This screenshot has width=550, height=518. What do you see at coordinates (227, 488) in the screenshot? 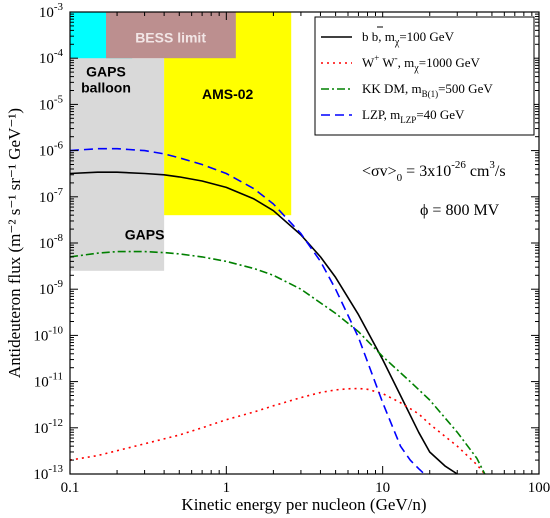
I see `x-tick-label: 1` at bounding box center [227, 488].